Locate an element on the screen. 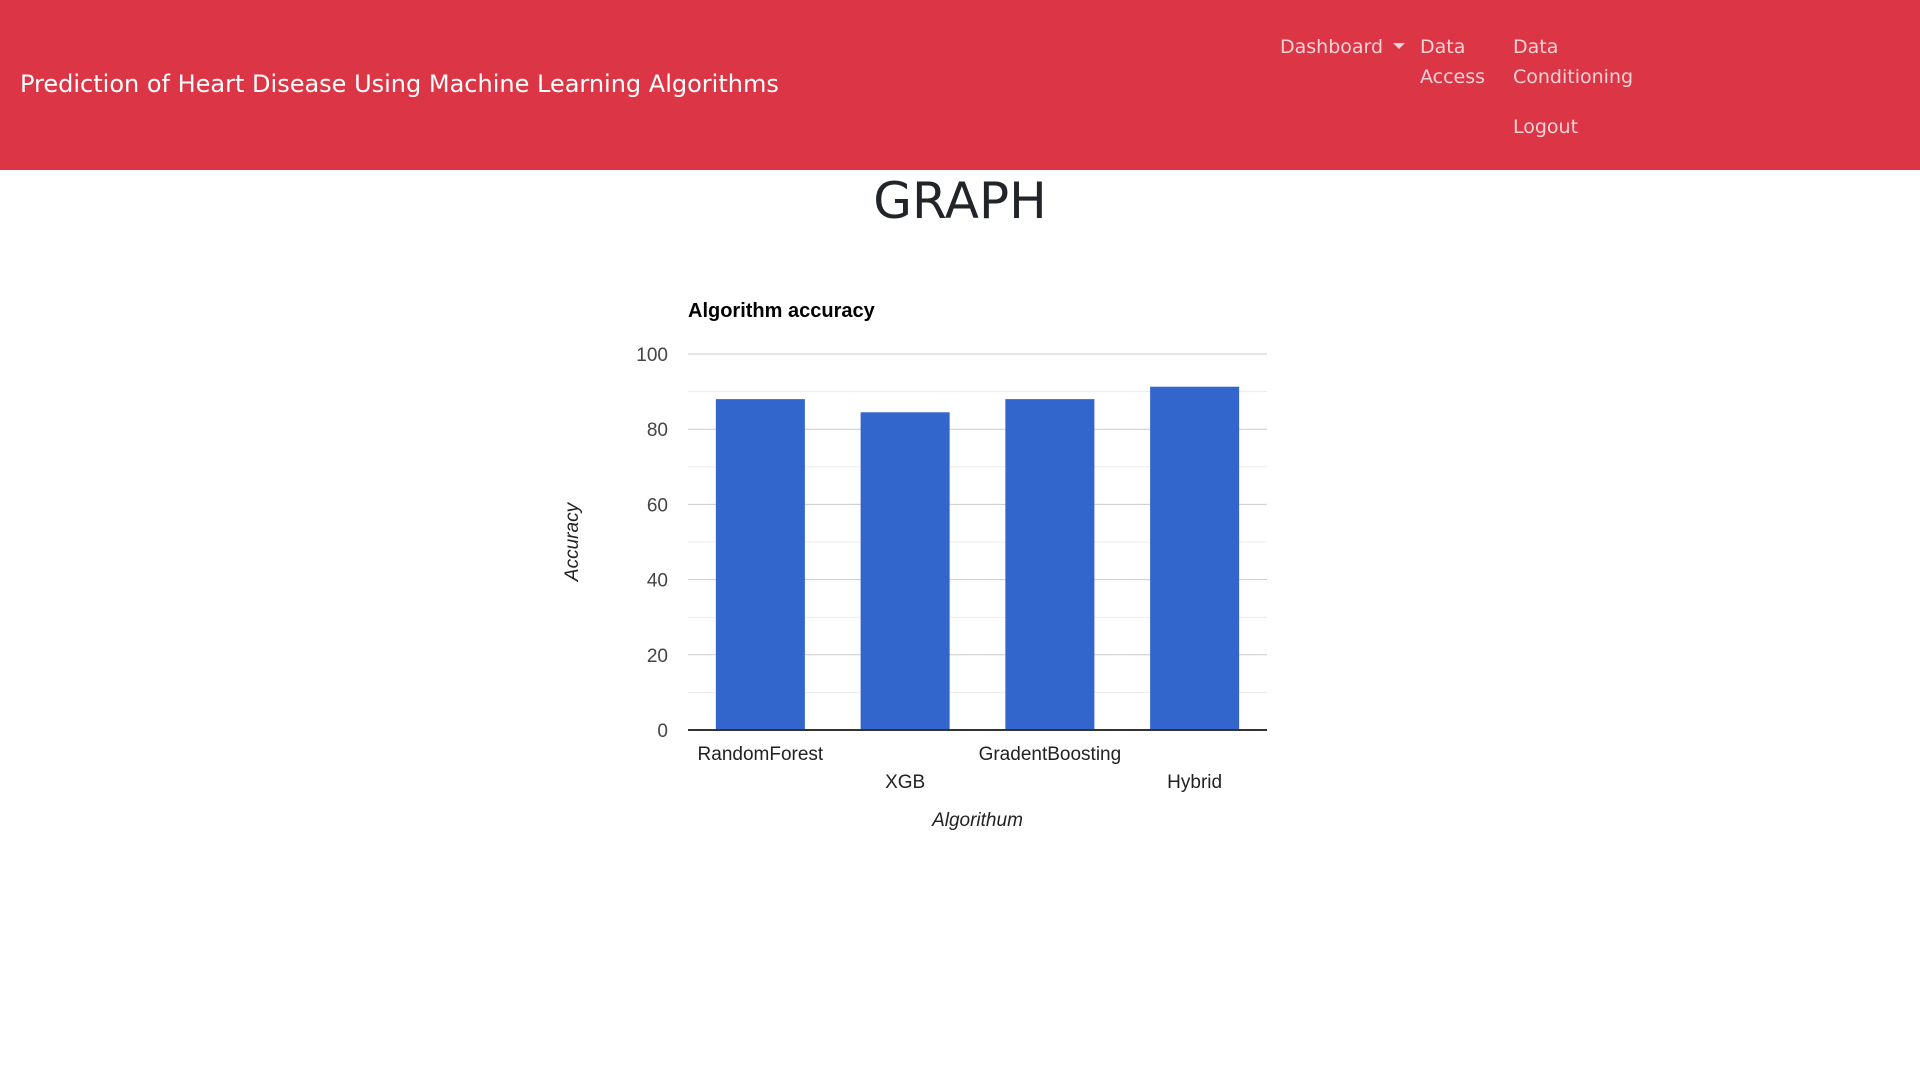 The height and width of the screenshot is (1080, 1920). nav-data-conditioning: Data Conditioning is located at coordinates (1573, 62).